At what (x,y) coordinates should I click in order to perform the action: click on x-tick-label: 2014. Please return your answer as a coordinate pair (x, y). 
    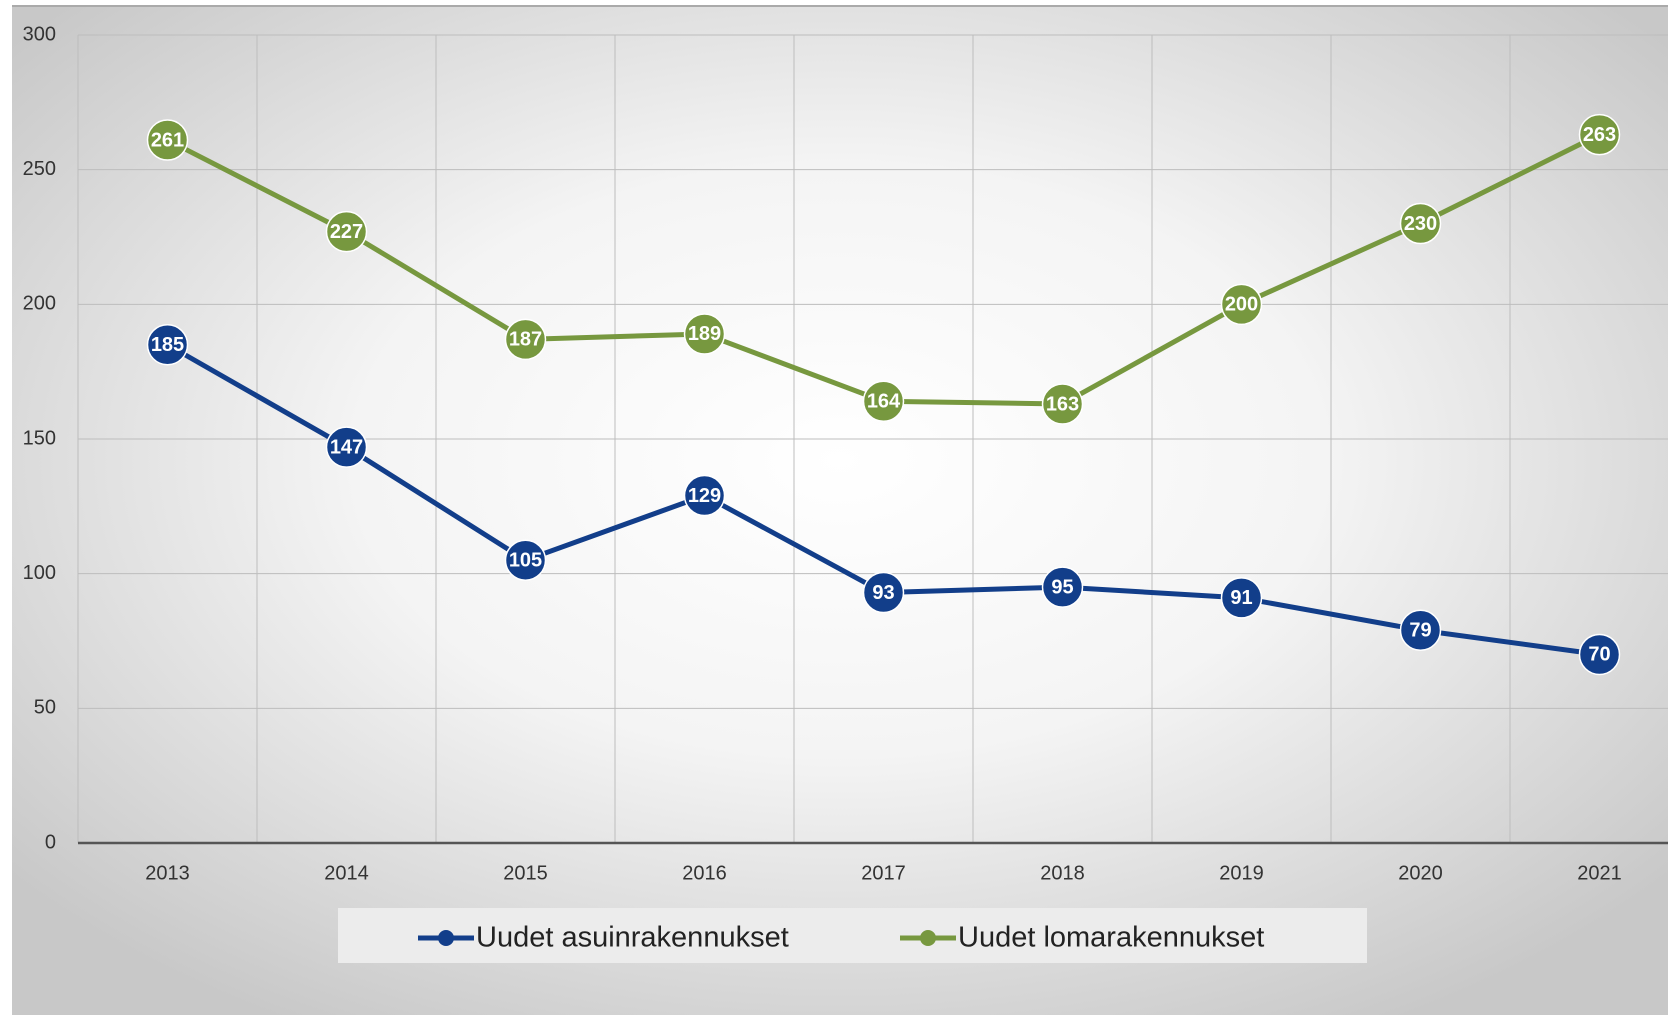
    Looking at the image, I should click on (346, 873).